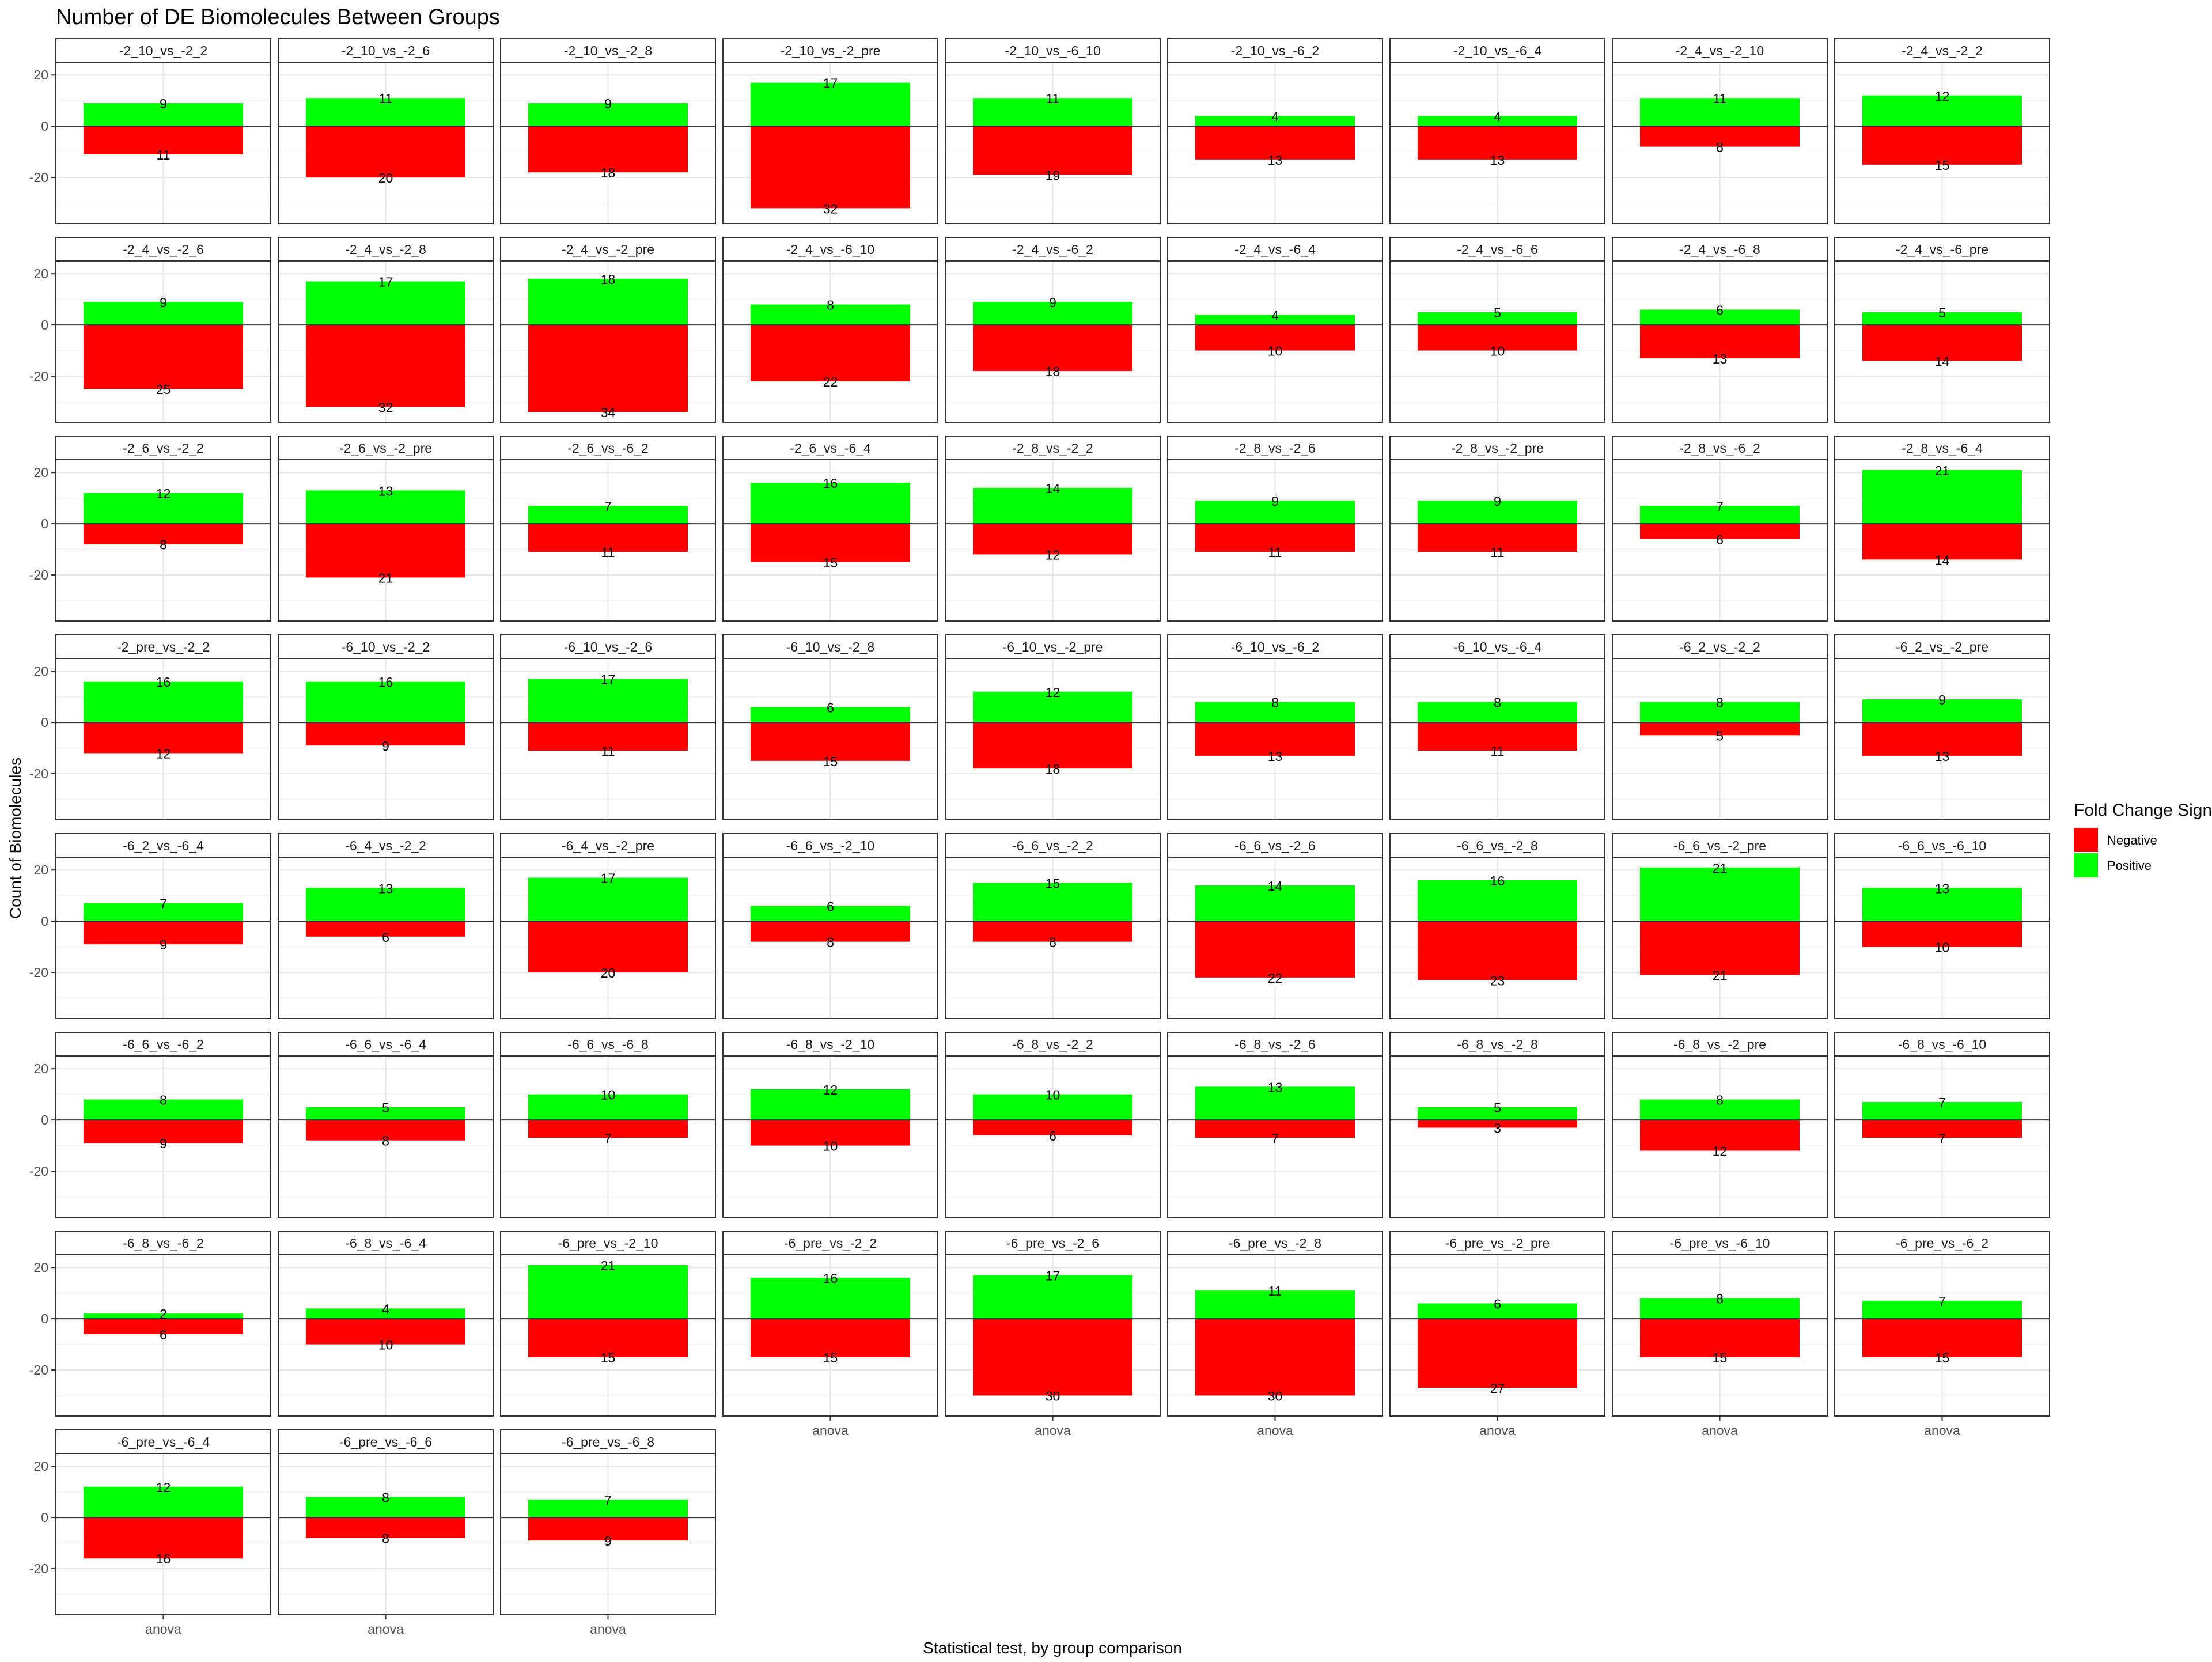 The width and height of the screenshot is (2212, 1662). Describe the element at coordinates (830, 330) in the screenshot. I see `facet-panel: -2_4_vs_-6_10 8 22` at that location.